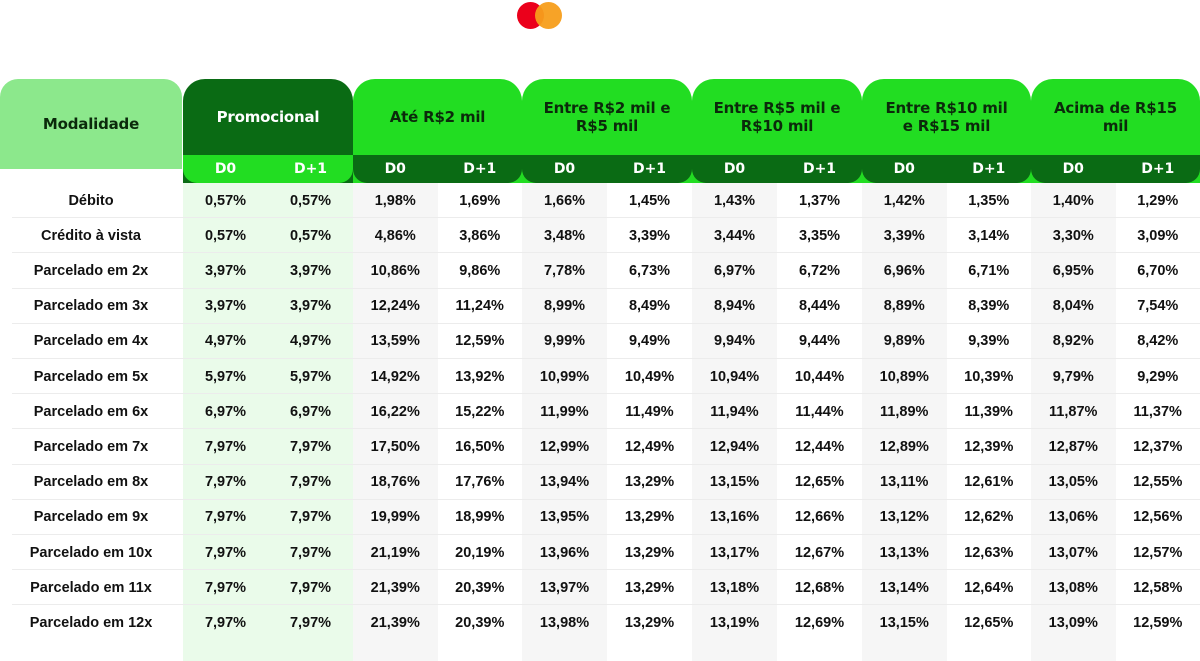 The height and width of the screenshot is (661, 1200). Describe the element at coordinates (649, 235) in the screenshot. I see `rate-cell: 3,39%` at that location.